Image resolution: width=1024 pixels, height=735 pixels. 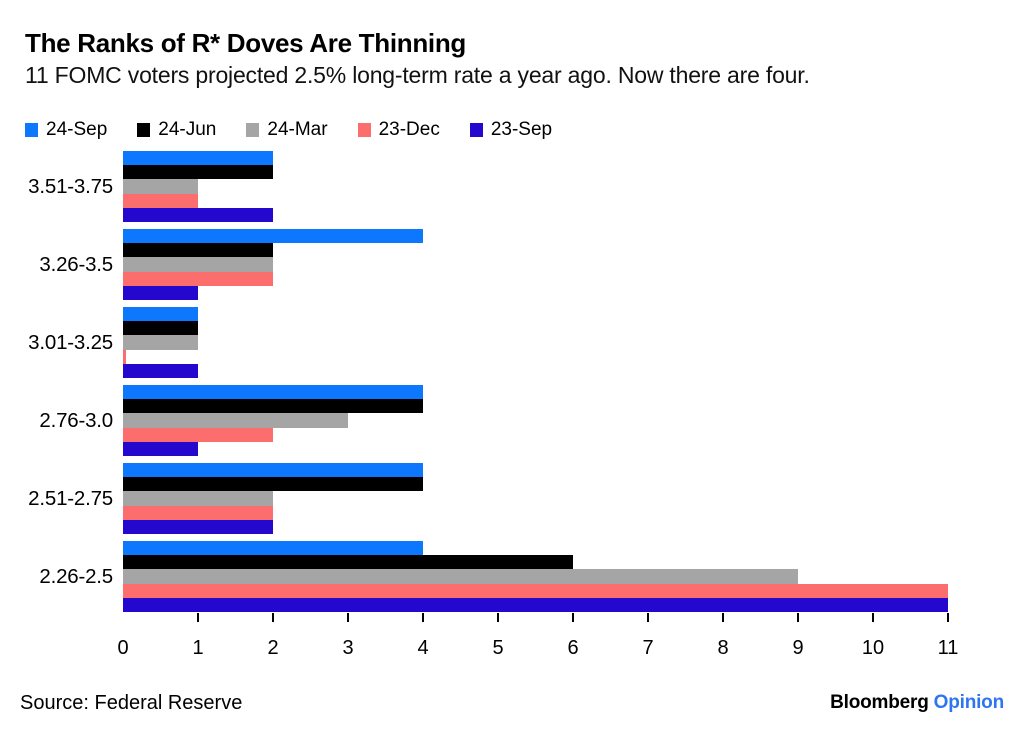 What do you see at coordinates (573, 648) in the screenshot?
I see `x-axis-tick-label: 6` at bounding box center [573, 648].